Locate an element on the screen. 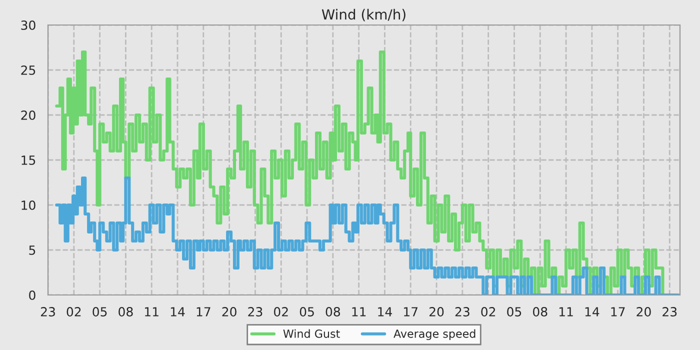  chart-title: Wind (km/h) is located at coordinates (364, 15).